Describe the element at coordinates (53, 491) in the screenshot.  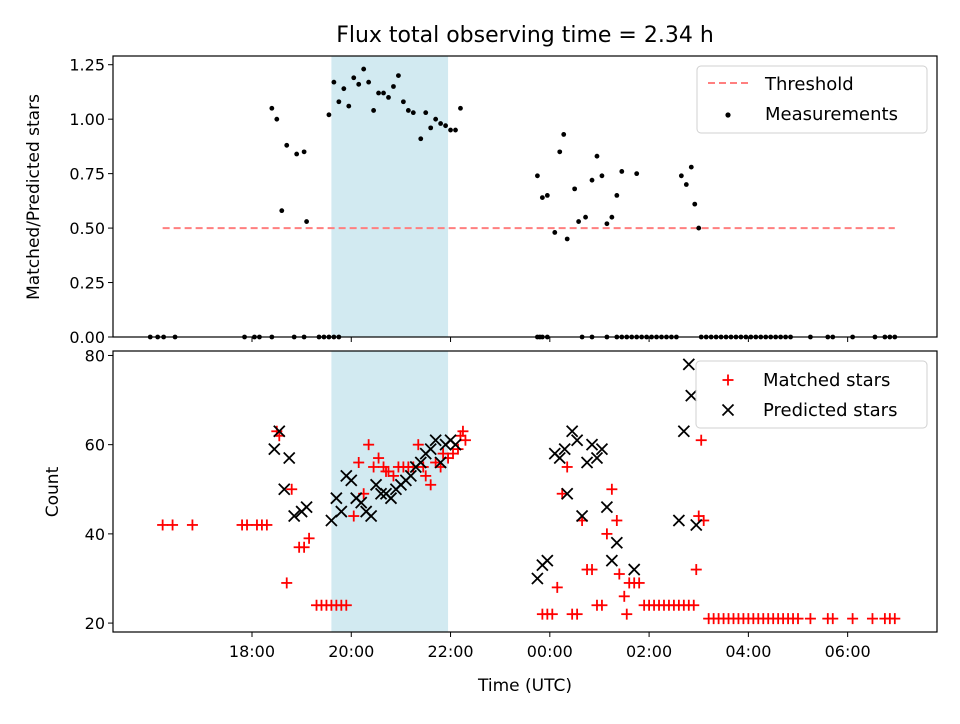
I see `bottom-y-axis-label: Count` at that location.